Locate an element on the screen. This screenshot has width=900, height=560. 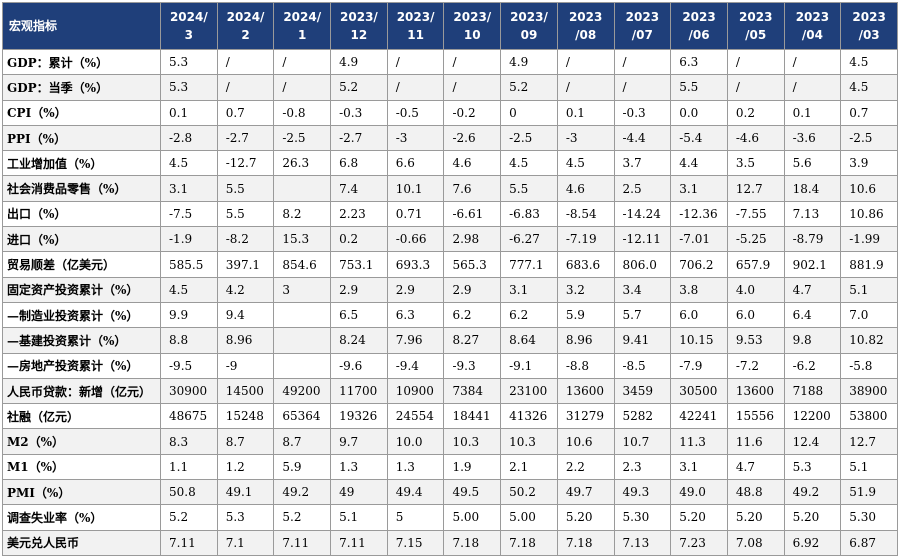
table-cell: 10.3 is located at coordinates (529, 441).